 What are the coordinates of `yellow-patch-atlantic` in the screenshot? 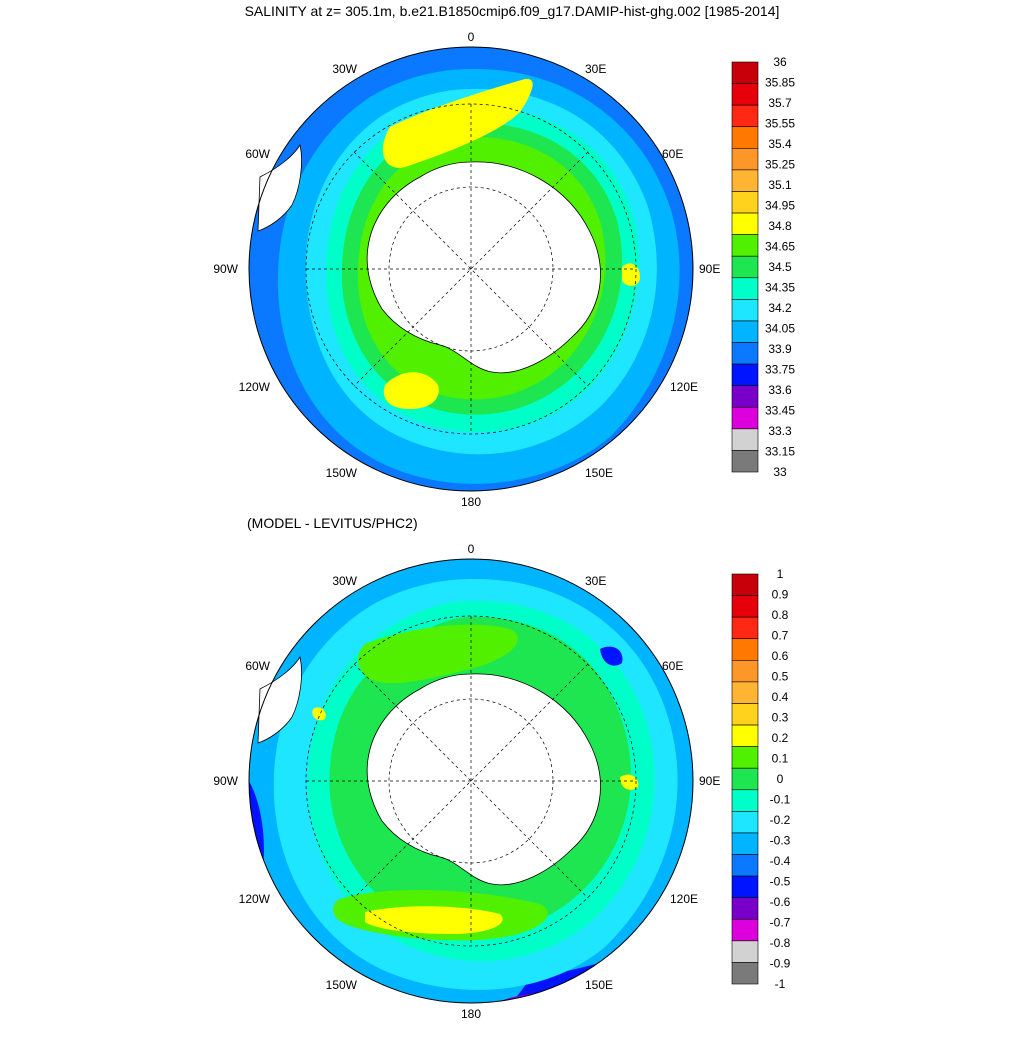 It's located at (457, 123).